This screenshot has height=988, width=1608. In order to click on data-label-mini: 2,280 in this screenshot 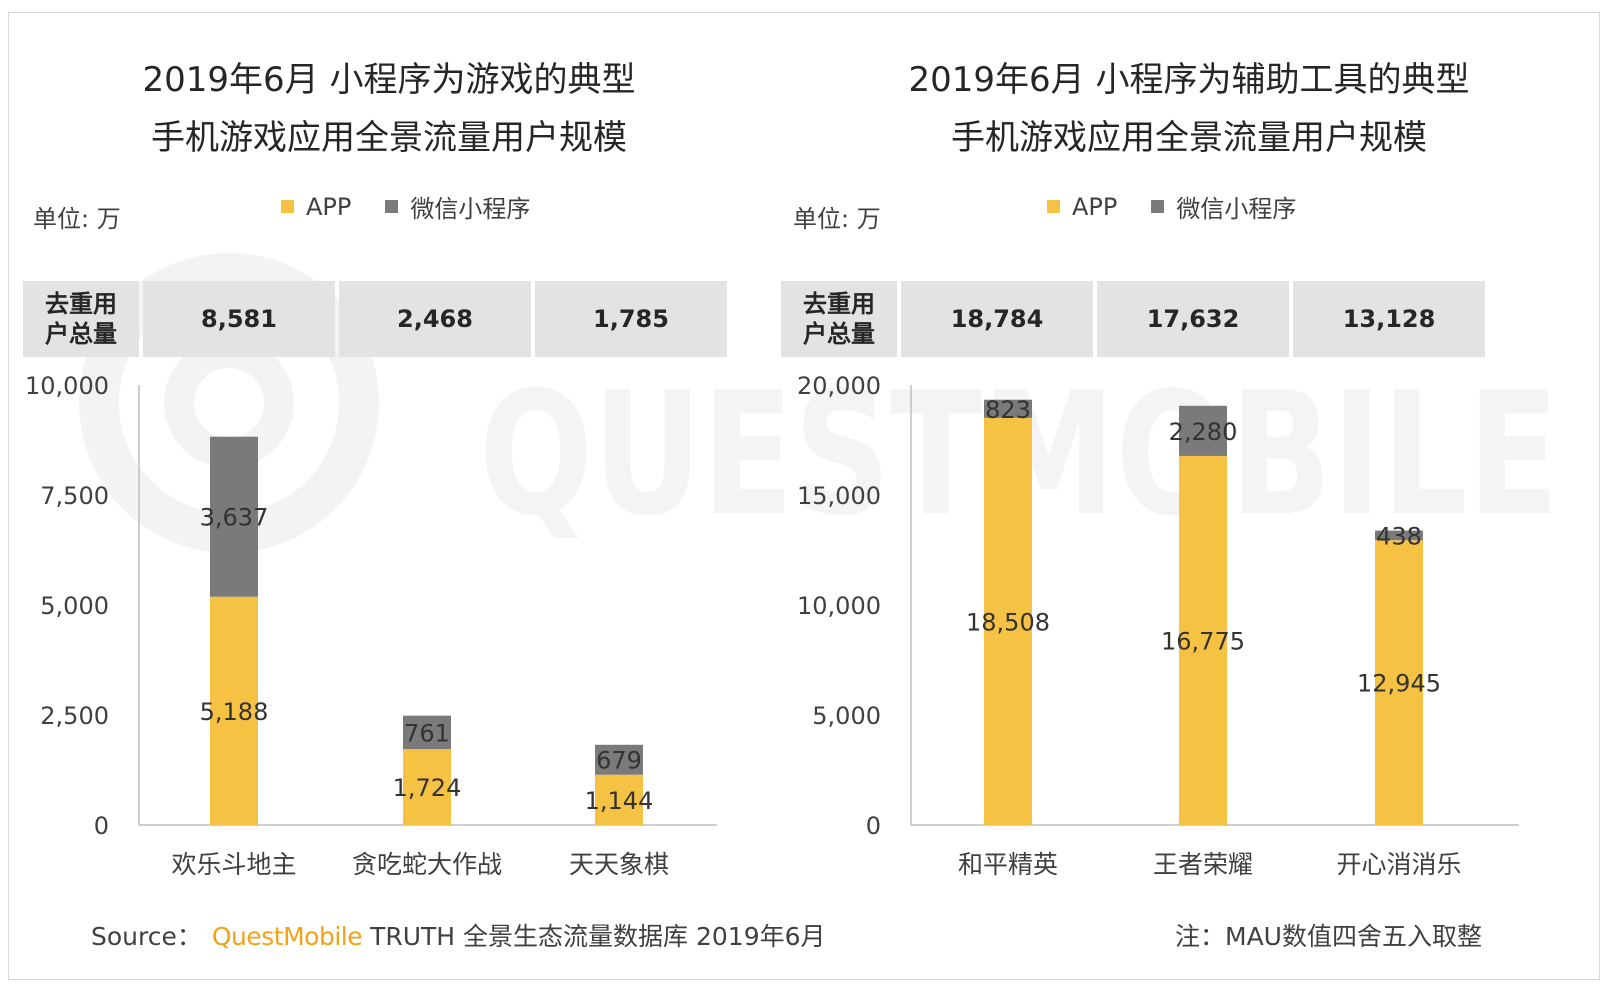, I will do `click(1203, 432)`.